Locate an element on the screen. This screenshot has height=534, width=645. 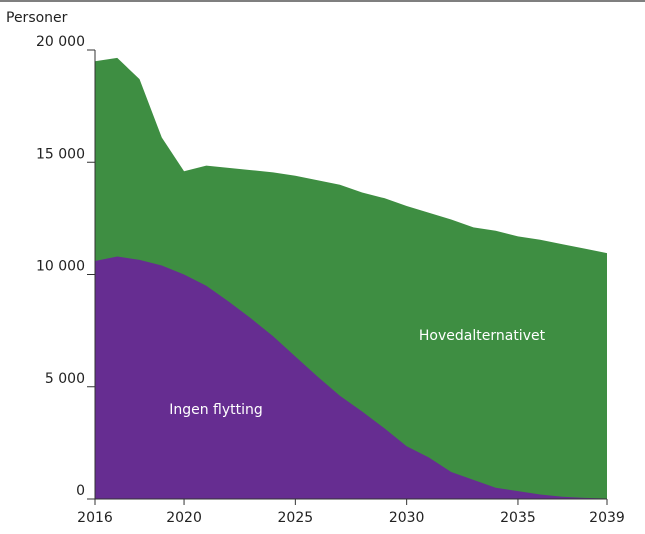
y-axis-label: Personer is located at coordinates (37, 18).